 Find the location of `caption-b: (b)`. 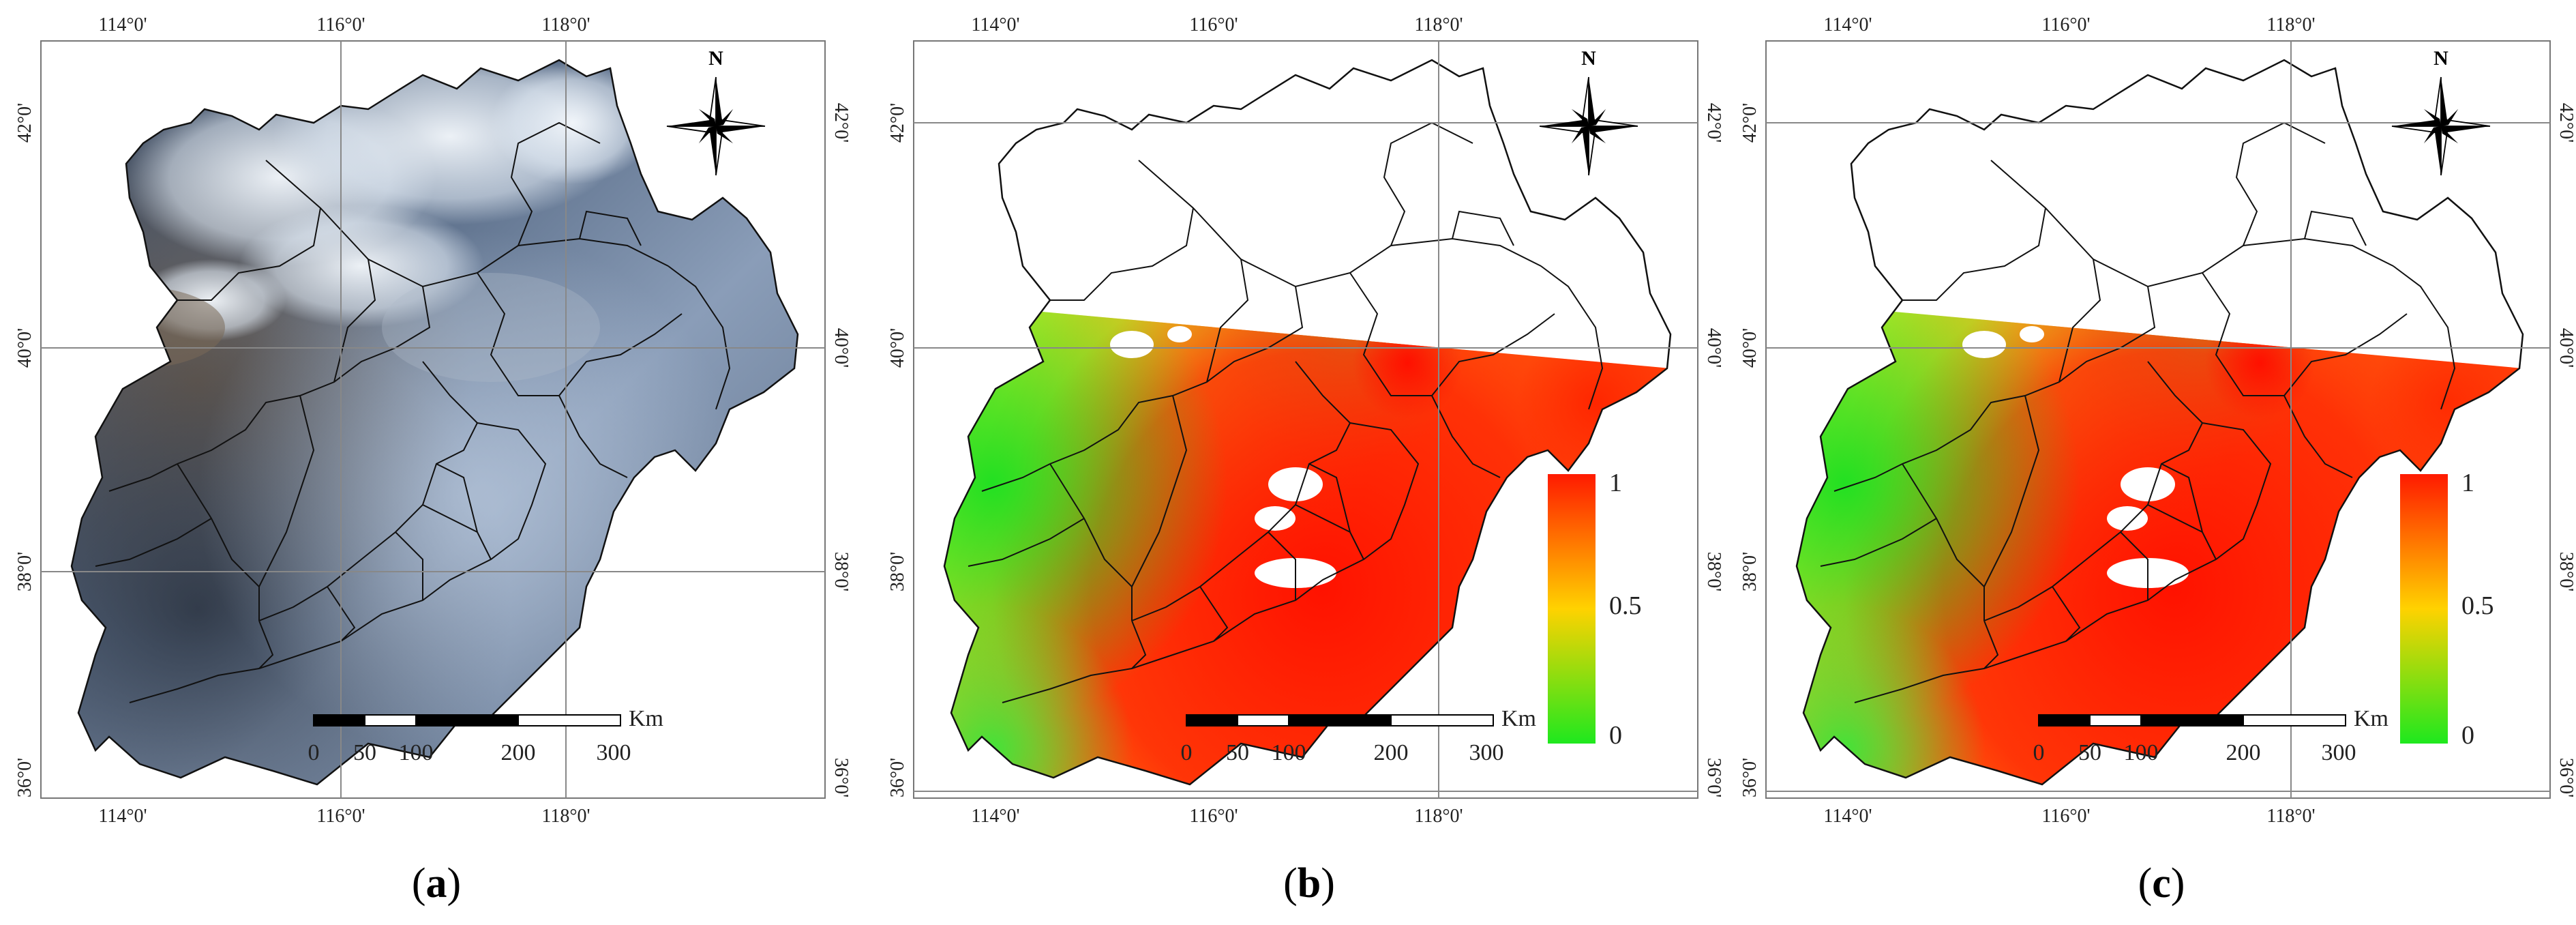

caption-b: (b) is located at coordinates (1309, 883).